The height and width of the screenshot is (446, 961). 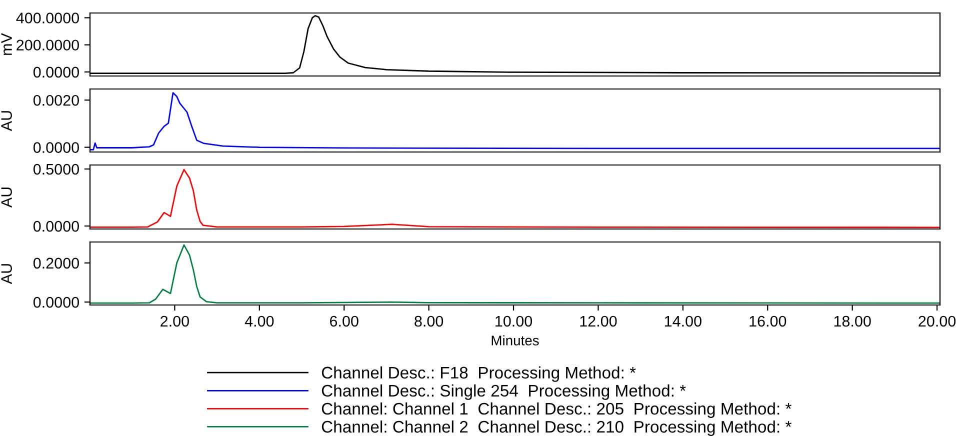 What do you see at coordinates (174, 321) in the screenshot?
I see `x-tick-label: 2.00` at bounding box center [174, 321].